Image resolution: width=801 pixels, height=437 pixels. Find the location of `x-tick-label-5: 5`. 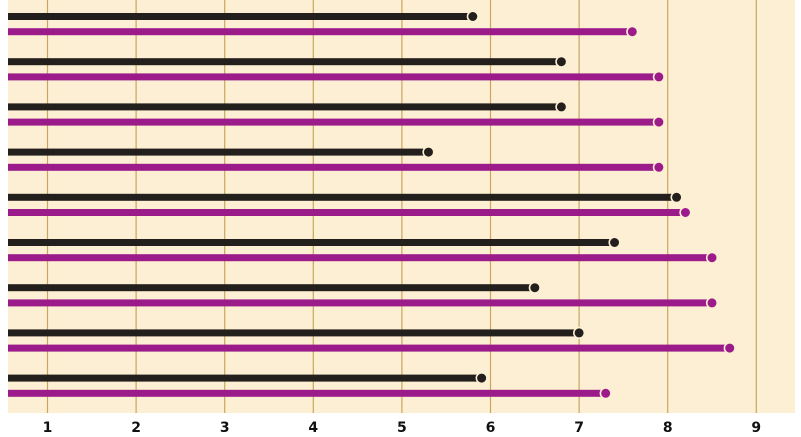

x-tick-label-5: 5 is located at coordinates (402, 428).